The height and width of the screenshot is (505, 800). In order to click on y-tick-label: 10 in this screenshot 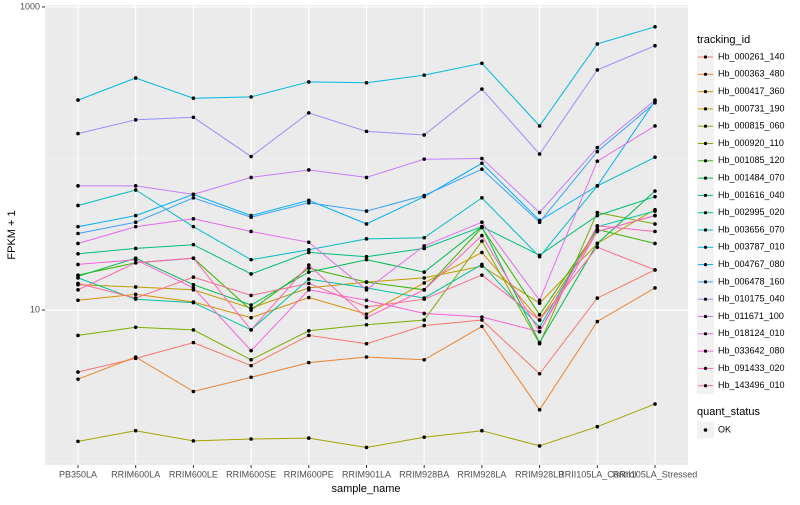, I will do `click(35, 309)`.